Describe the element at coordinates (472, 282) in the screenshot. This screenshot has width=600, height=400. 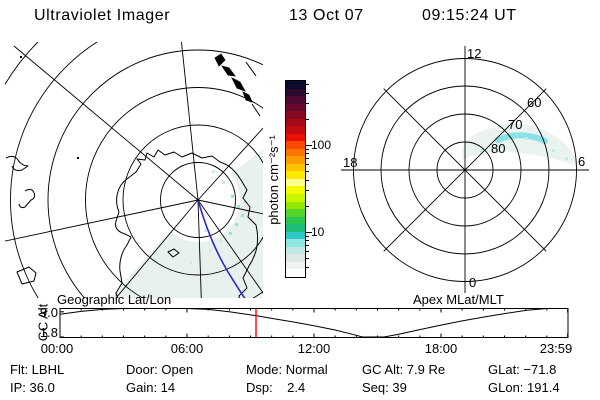
I see `mlt-label-0: 0` at that location.